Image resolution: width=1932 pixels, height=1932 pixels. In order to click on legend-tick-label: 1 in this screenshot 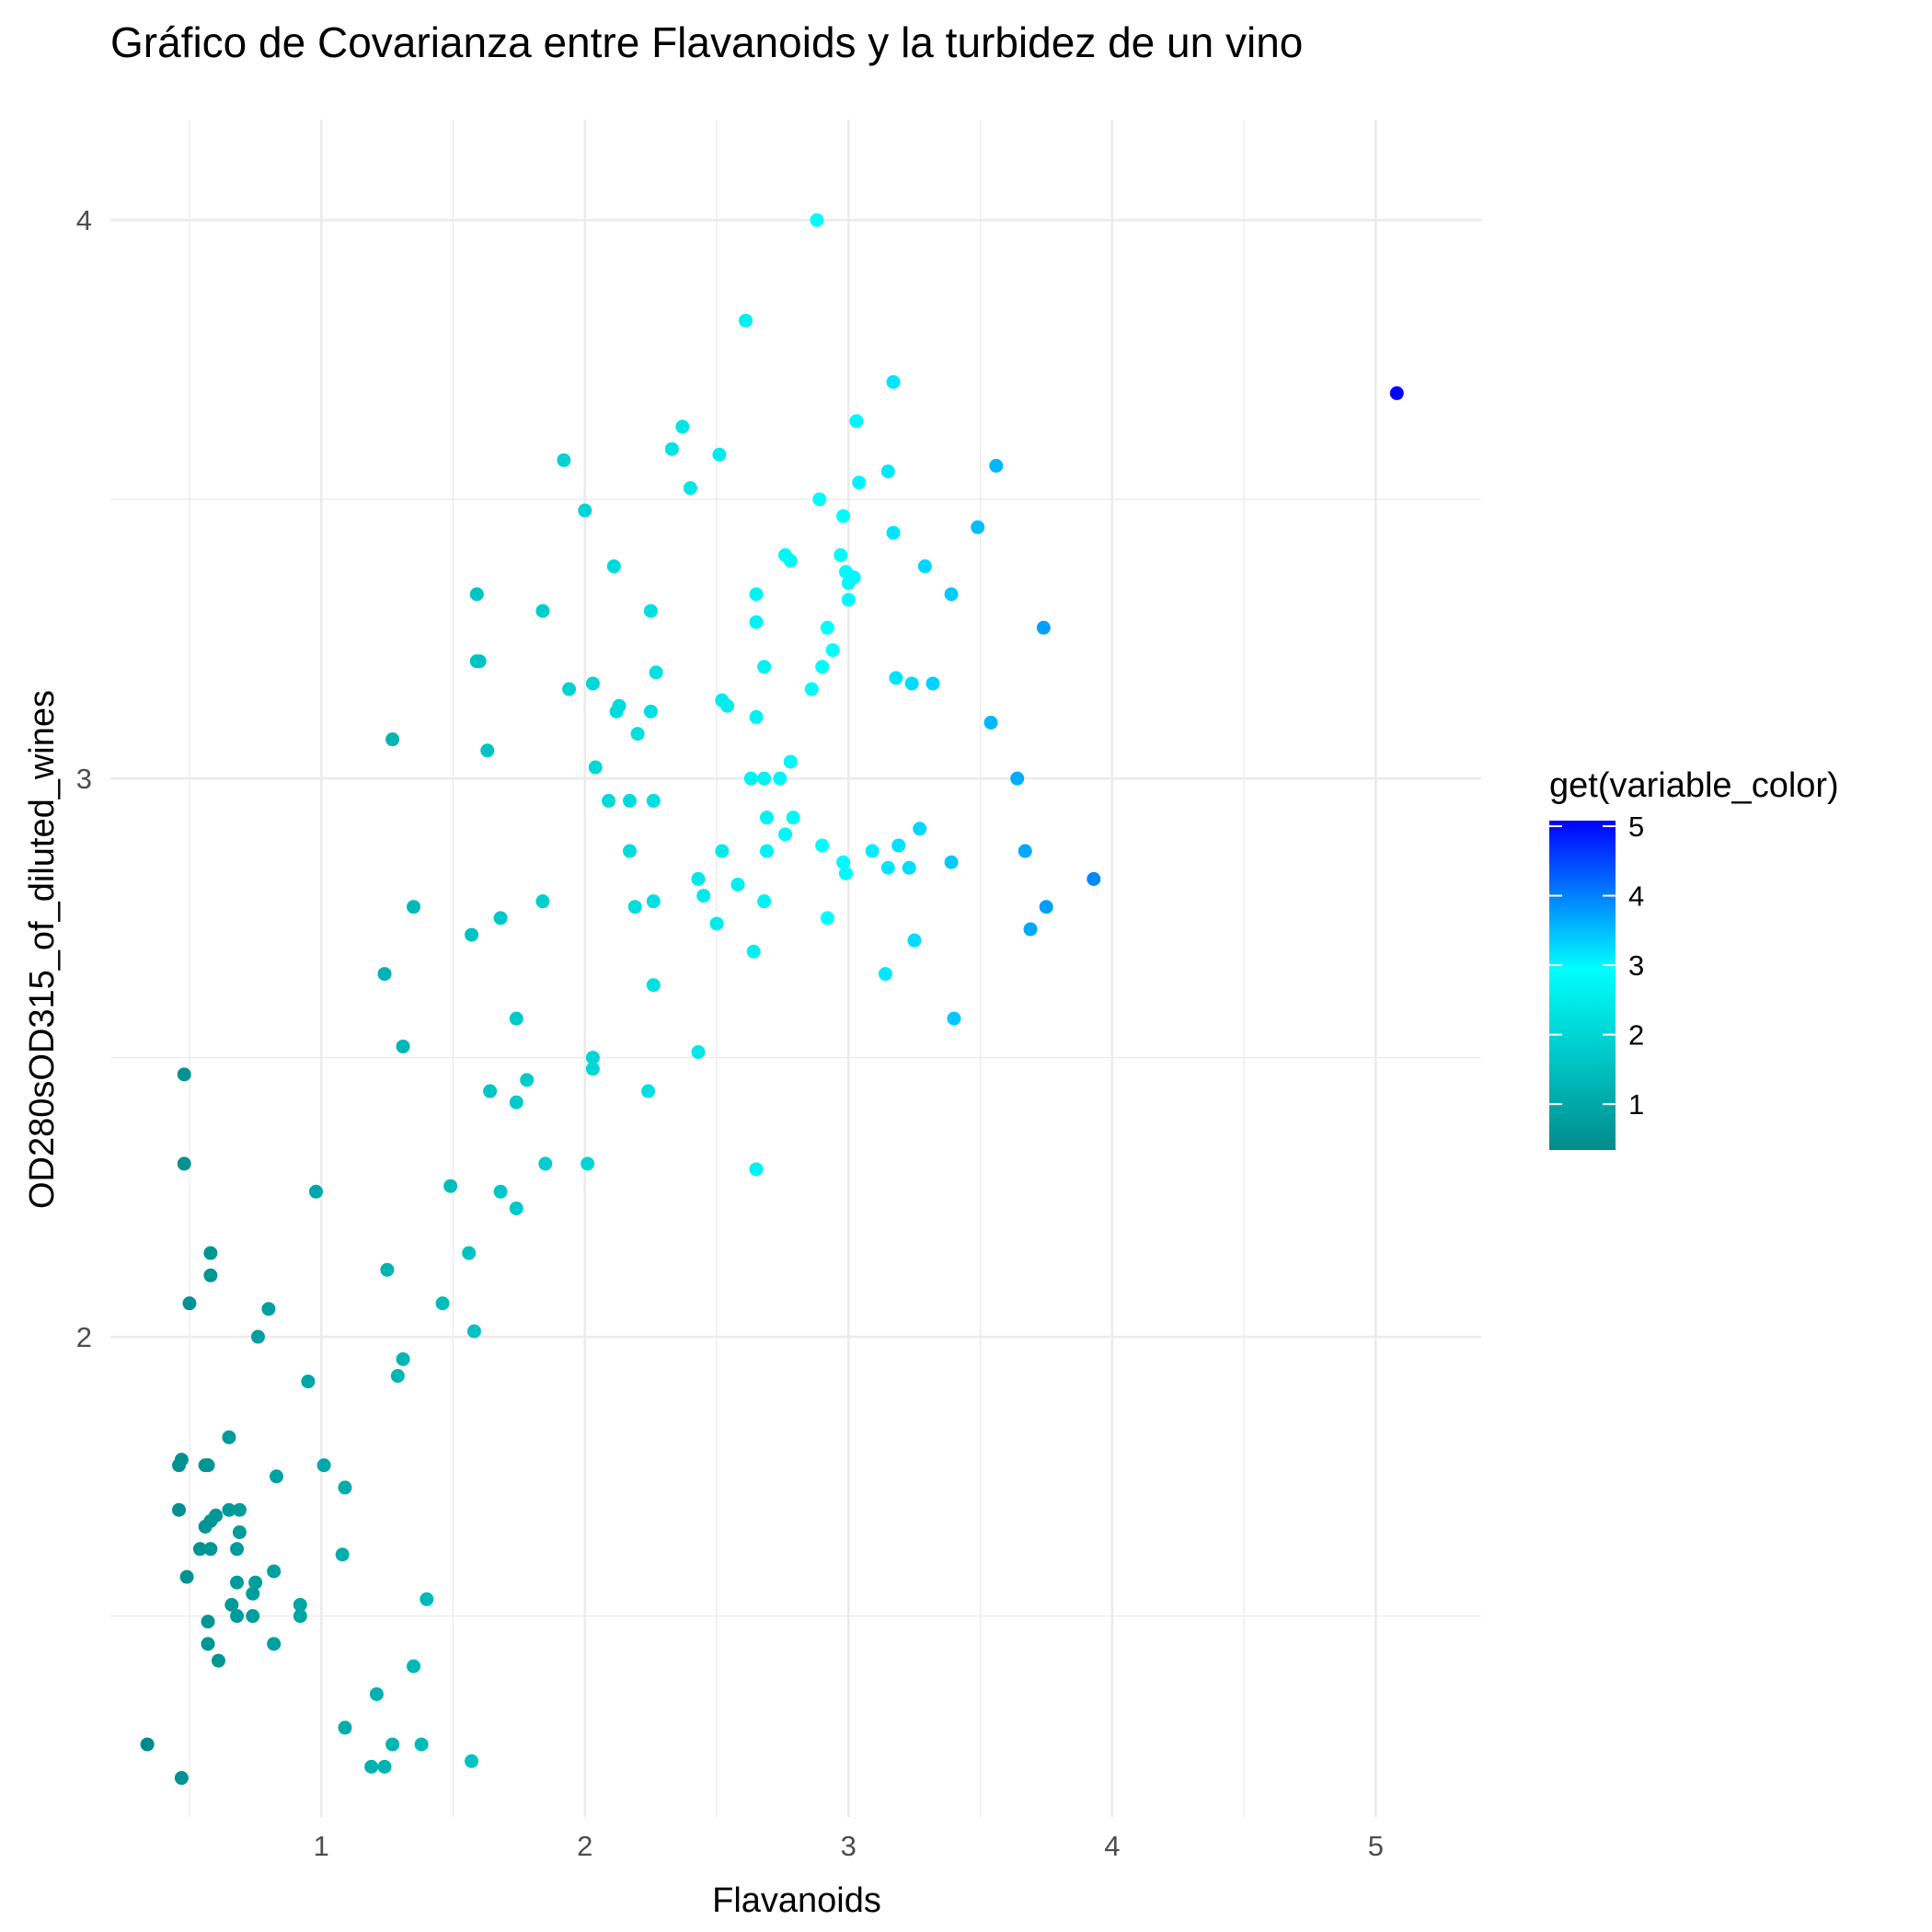, I will do `click(1636, 1104)`.